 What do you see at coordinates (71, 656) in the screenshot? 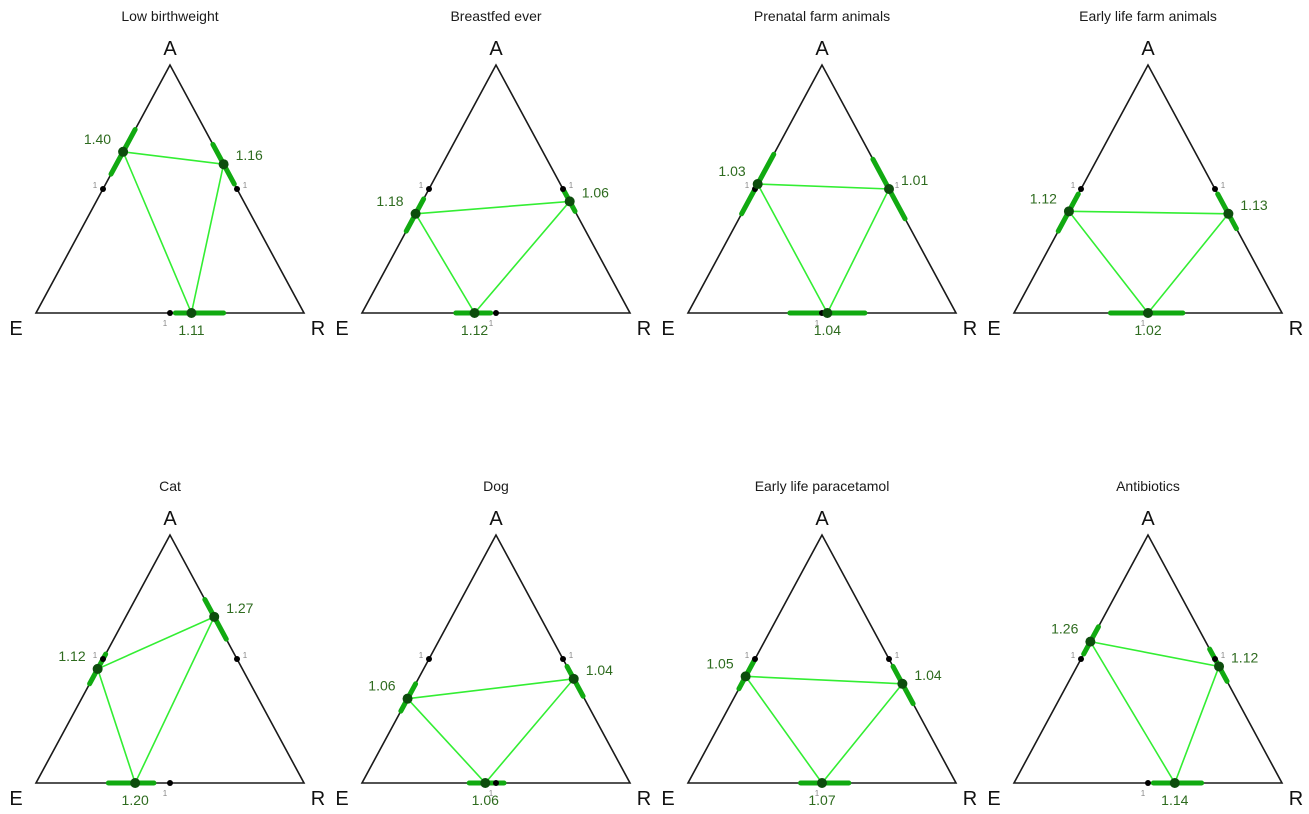
I see `odds-ratio-label-ae: 1.12` at bounding box center [71, 656].